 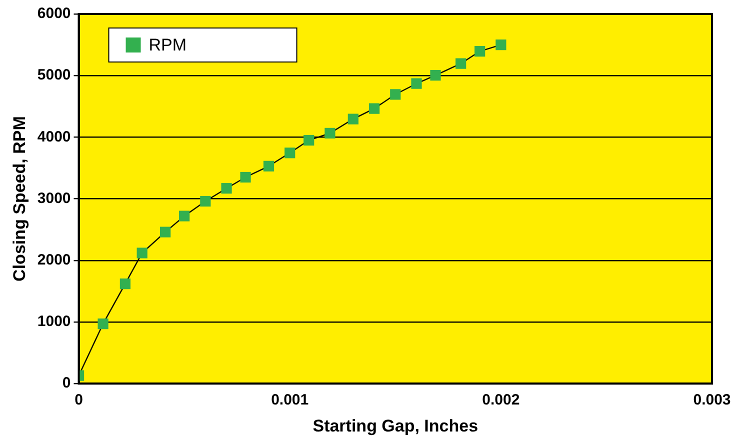 I want to click on y-tick-label: 4000, so click(x=54, y=137).